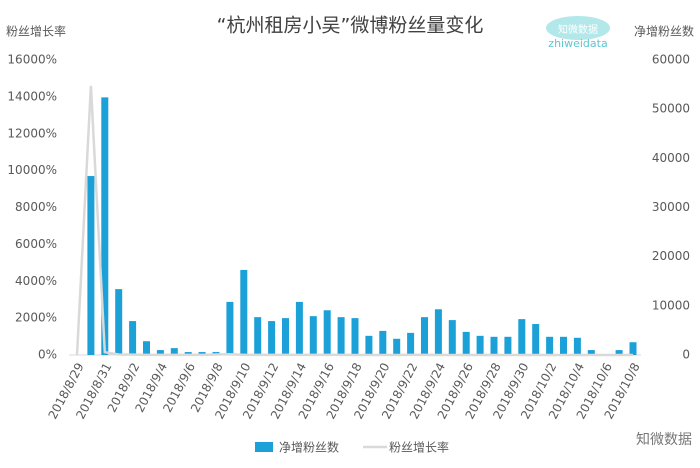 This screenshot has height=468, width=700. What do you see at coordinates (32, 133) in the screenshot?
I see `y-tick-label: 12000%` at bounding box center [32, 133].